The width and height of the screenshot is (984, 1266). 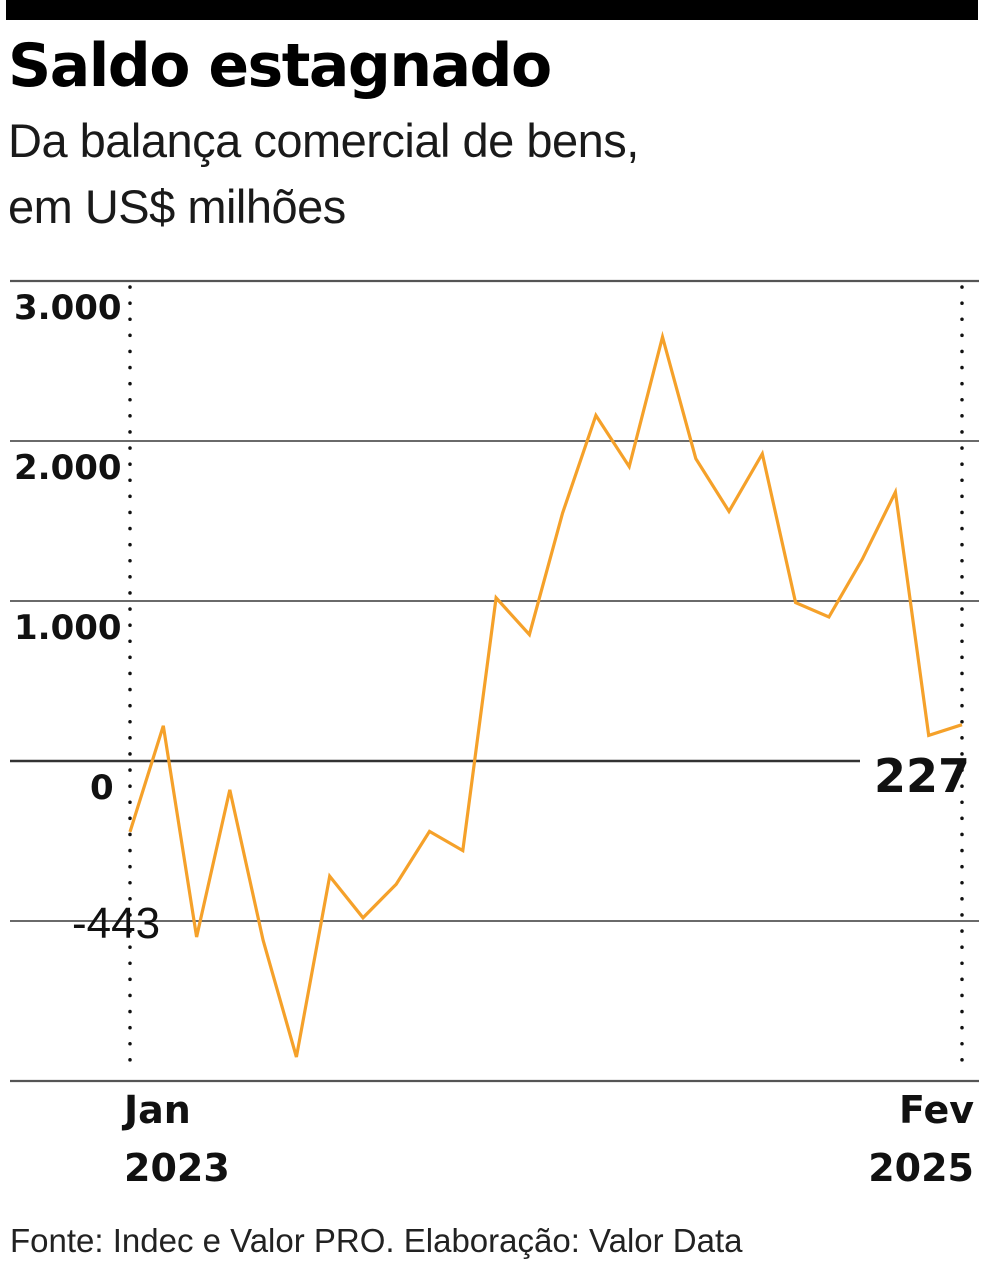 What do you see at coordinates (521, 848) in the screenshot?
I see `annotations: -443 227` at bounding box center [521, 848].